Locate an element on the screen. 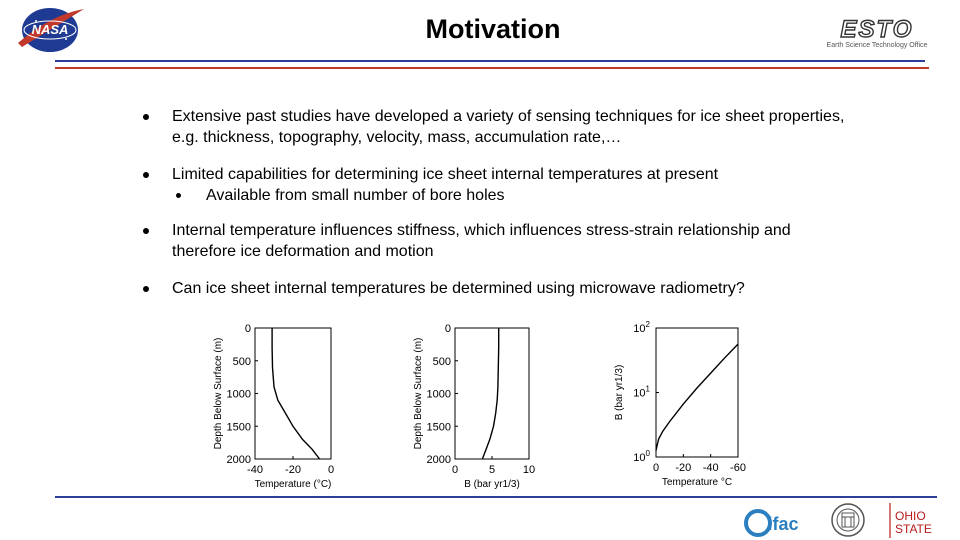  seal-logo is located at coordinates (848, 520).